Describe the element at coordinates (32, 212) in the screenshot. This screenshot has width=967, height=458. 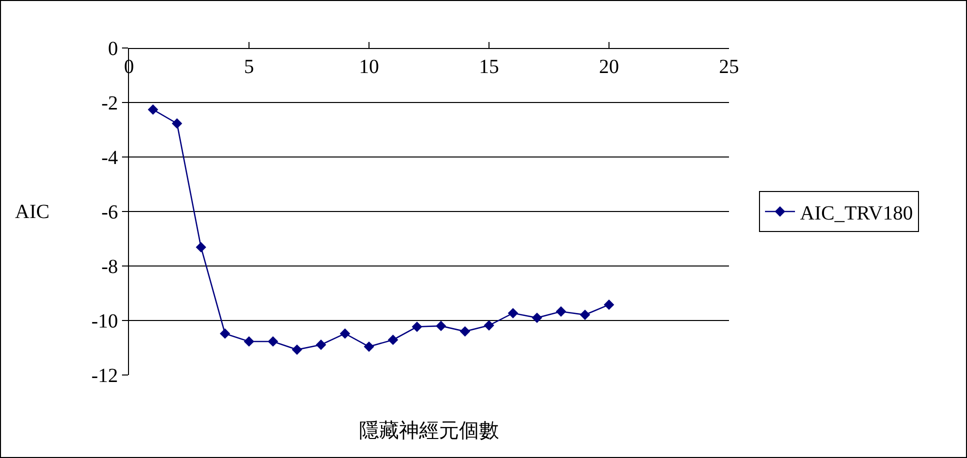
I see `y-axis-title: AIC` at that location.